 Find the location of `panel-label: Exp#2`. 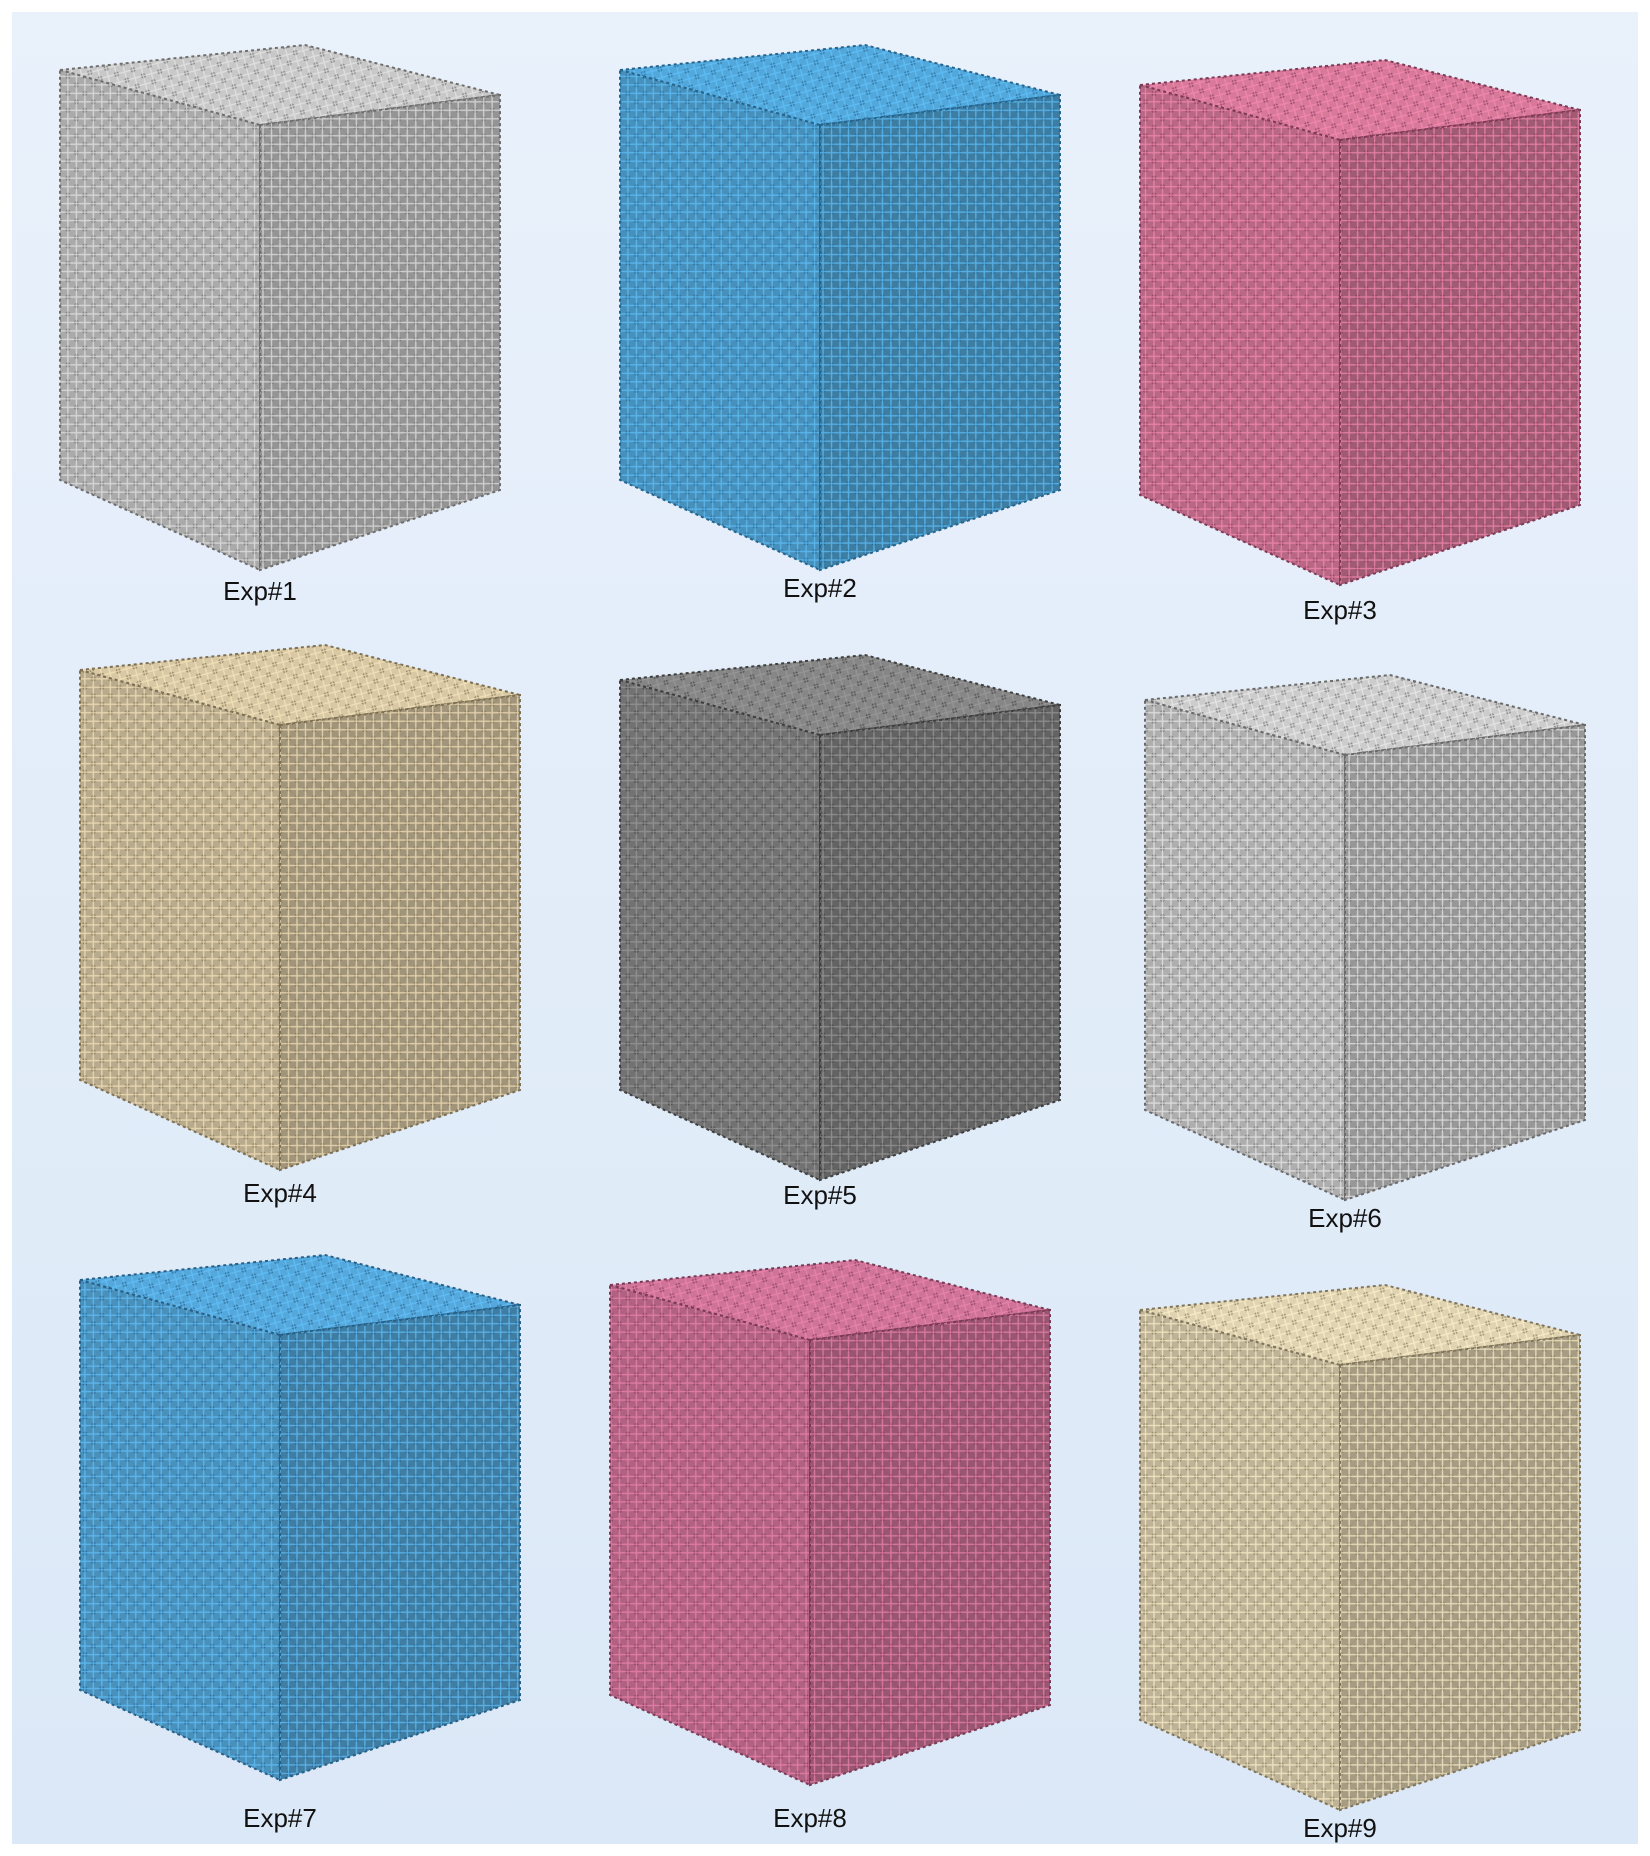

panel-label: Exp#2 is located at coordinates (820, 588).